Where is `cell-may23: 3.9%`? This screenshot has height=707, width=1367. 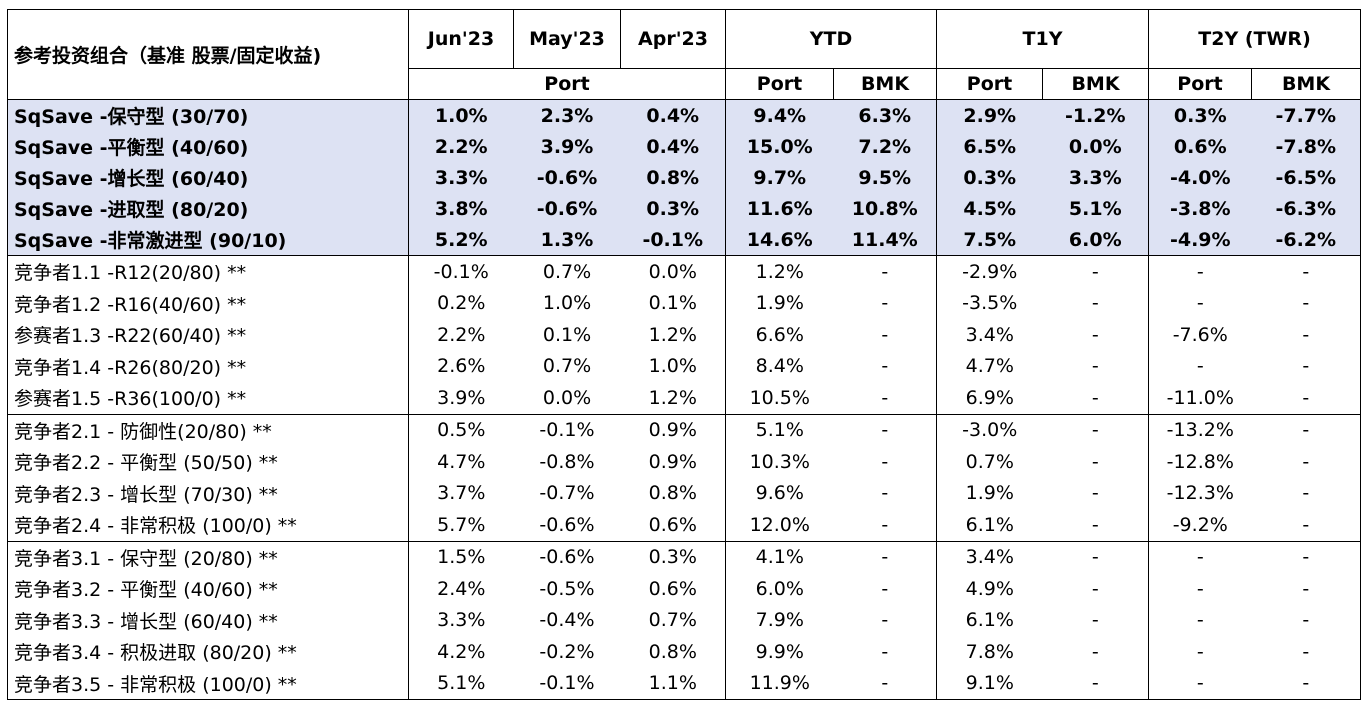
cell-may23: 3.9% is located at coordinates (567, 146).